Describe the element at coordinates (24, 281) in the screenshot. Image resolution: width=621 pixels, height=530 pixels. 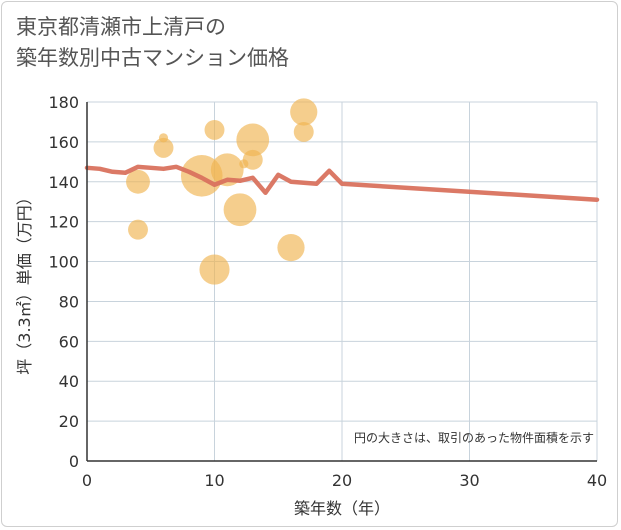
I see `y-axis-label: 坪（3.3㎡）単価（万円）` at that location.